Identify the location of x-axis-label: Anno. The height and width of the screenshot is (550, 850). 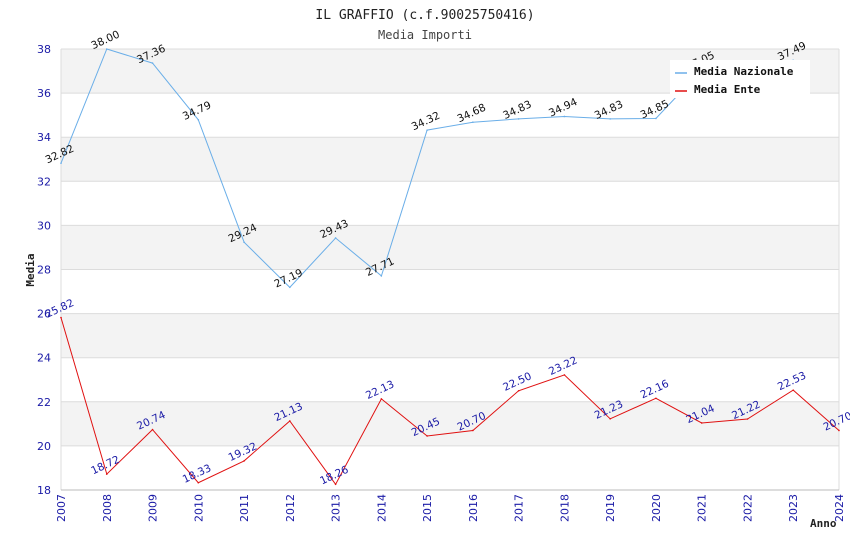
(823, 523).